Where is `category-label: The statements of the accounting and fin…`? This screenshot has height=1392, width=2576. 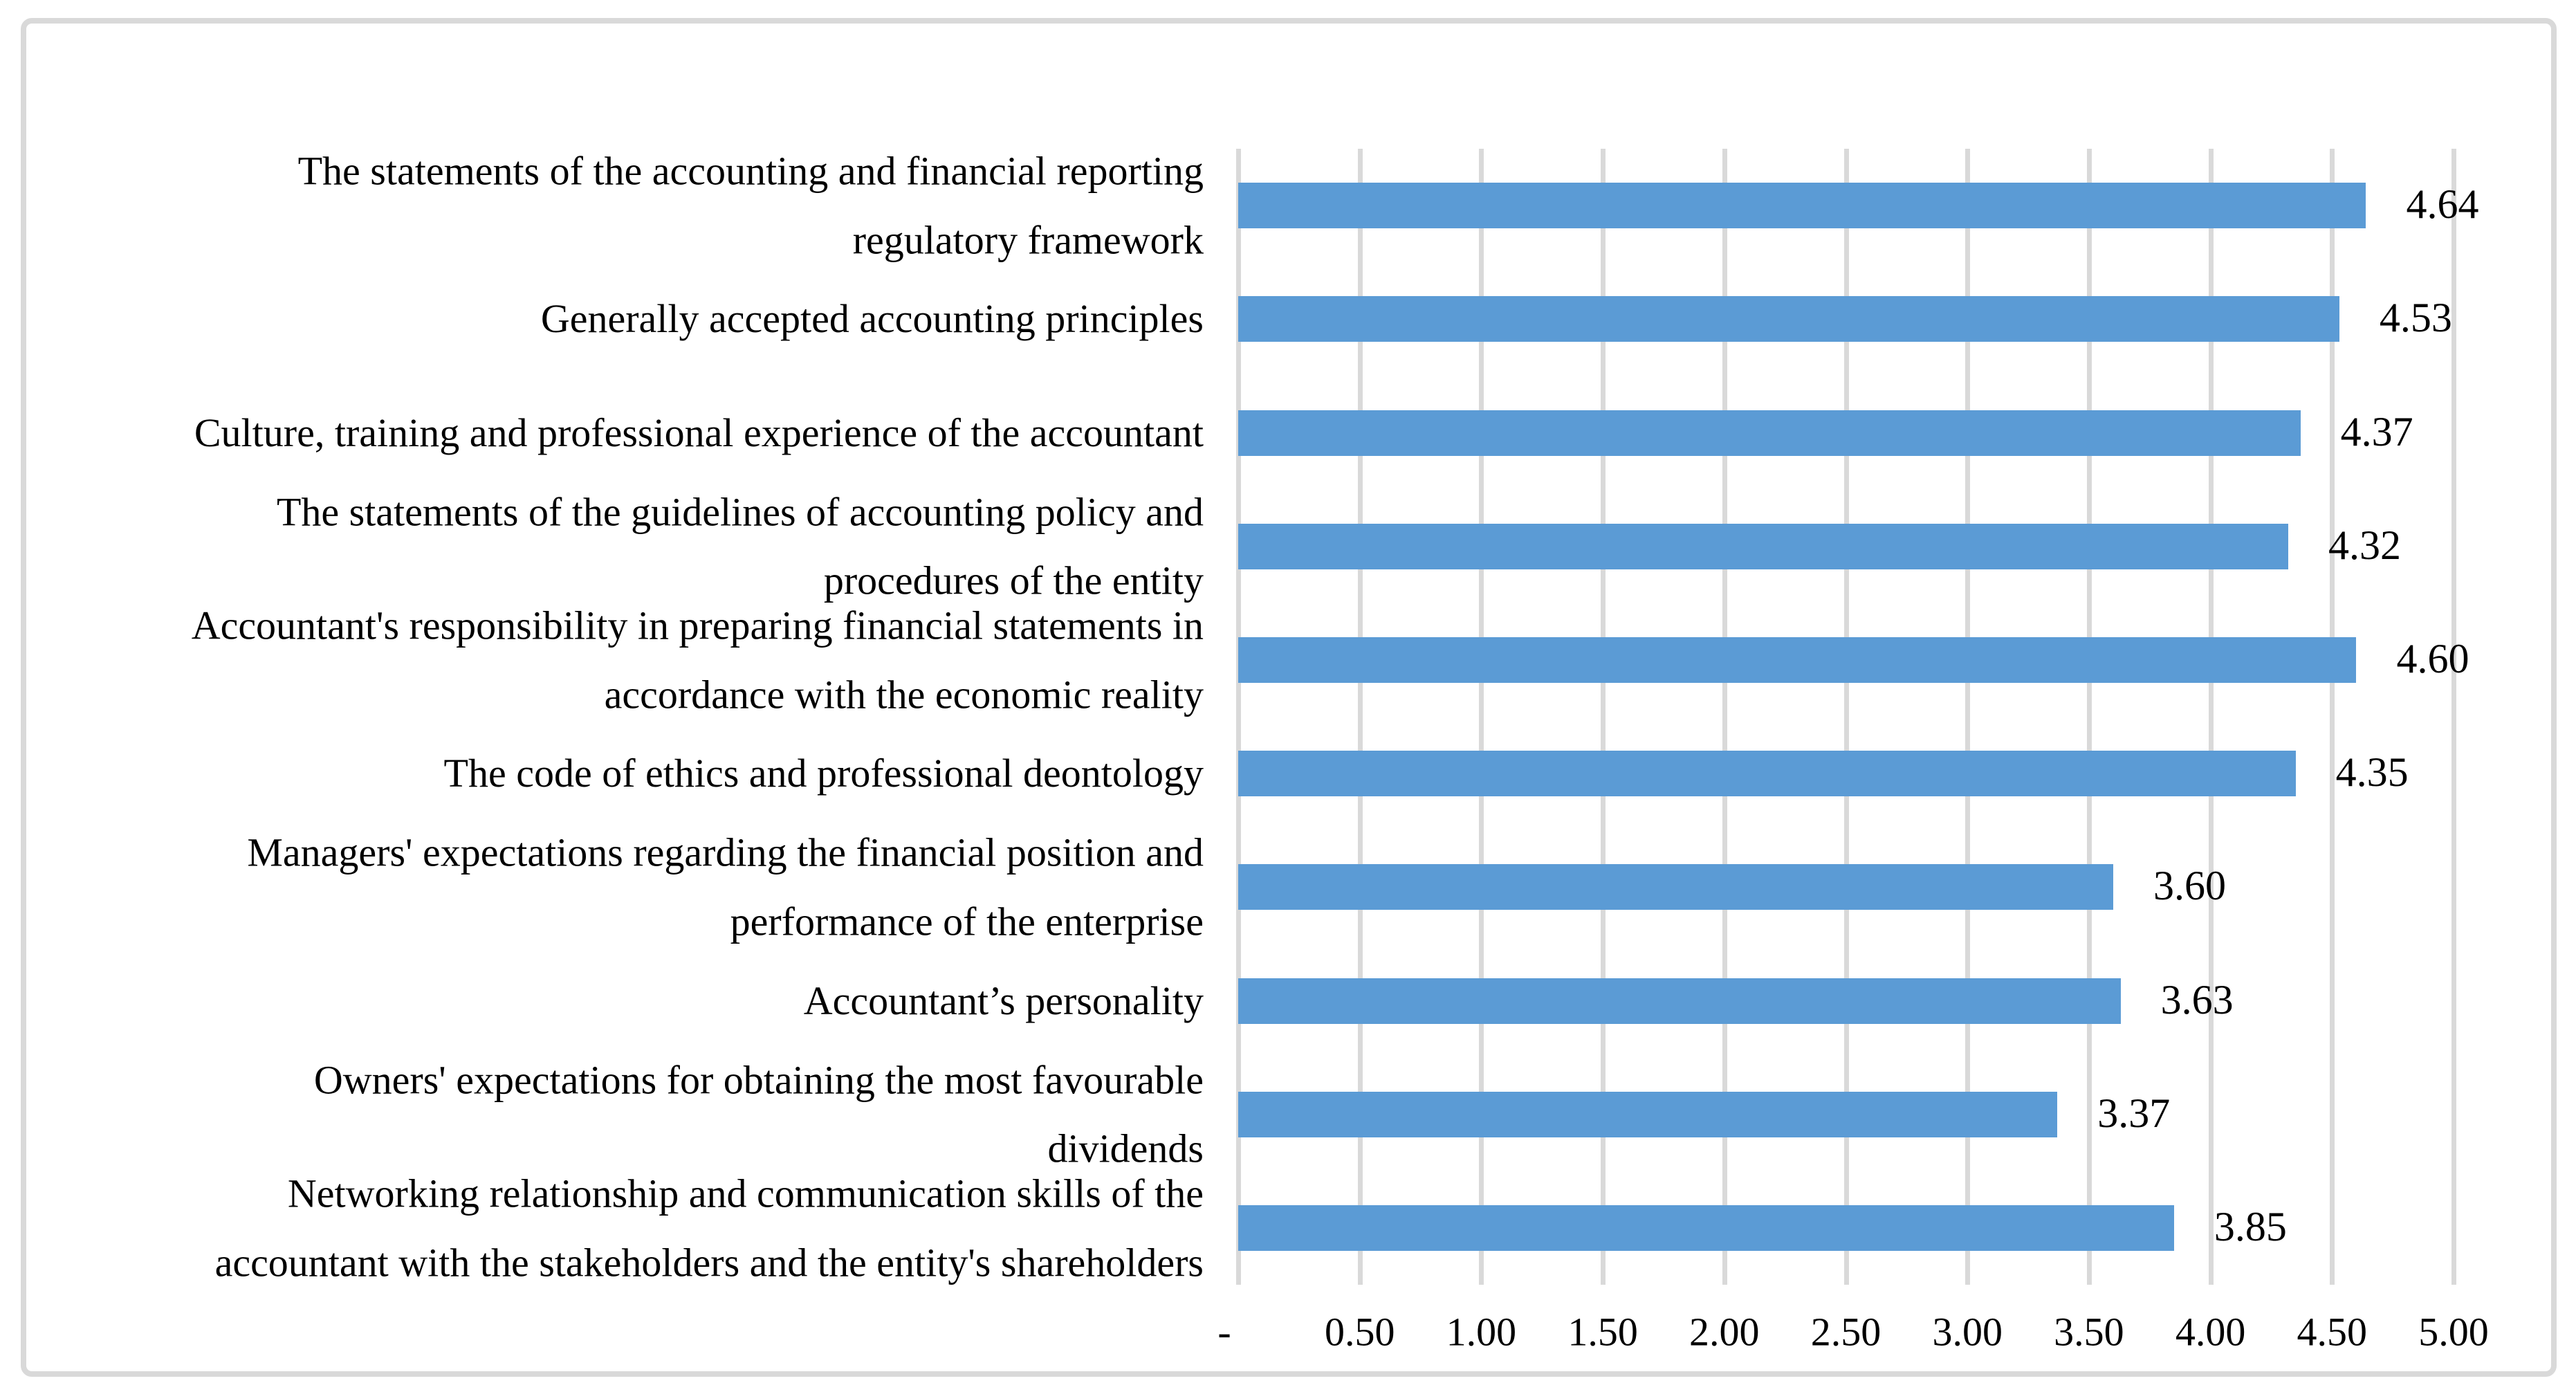
category-label: The statements of the accounting and fin… is located at coordinates (750, 205).